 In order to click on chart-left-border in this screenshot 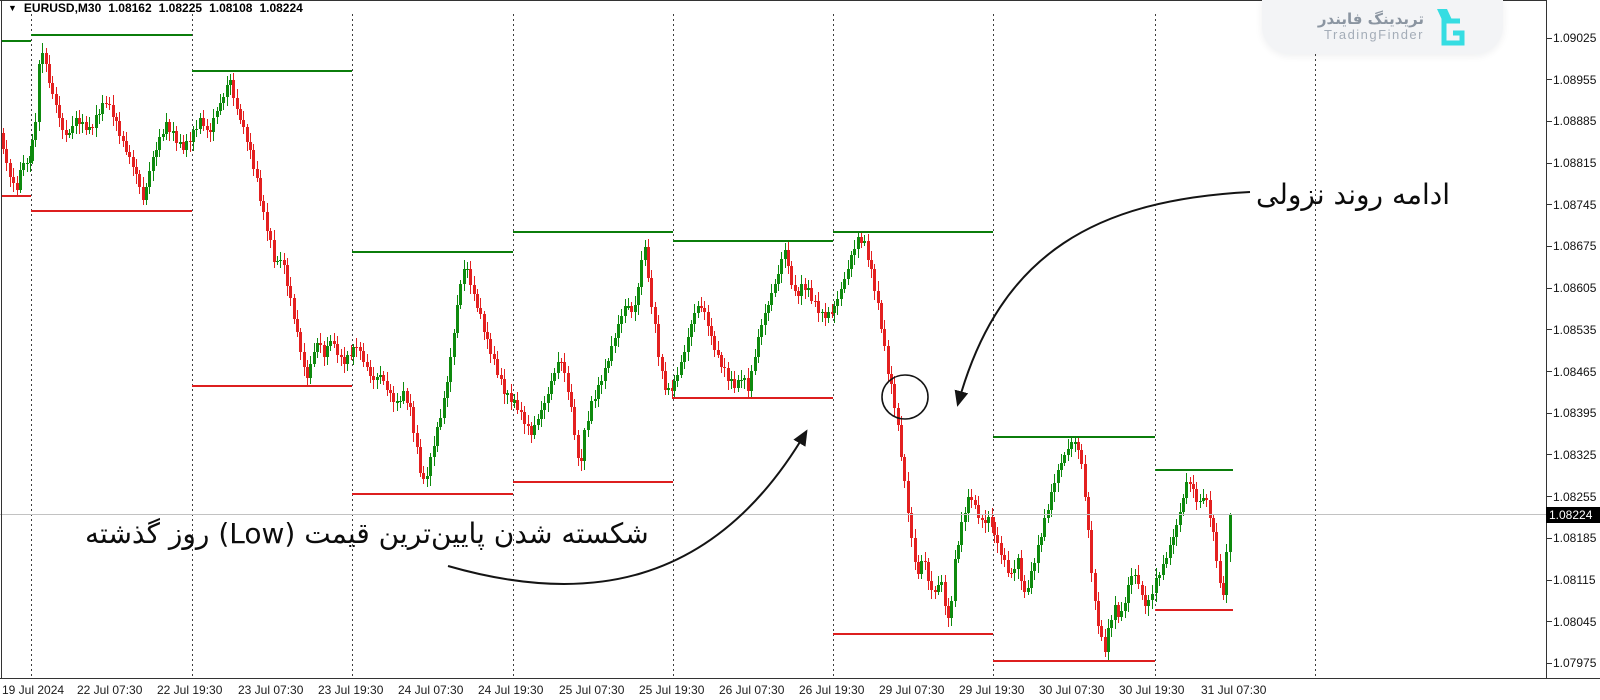, I will do `click(1, 339)`.